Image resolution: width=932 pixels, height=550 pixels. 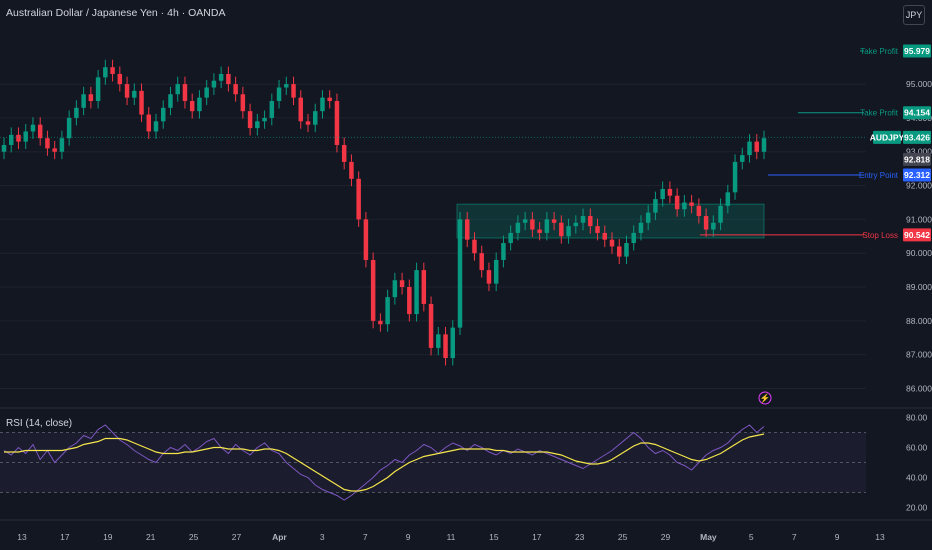 What do you see at coordinates (917, 508) in the screenshot?
I see `rsi-tick-label: 20.00` at bounding box center [917, 508].